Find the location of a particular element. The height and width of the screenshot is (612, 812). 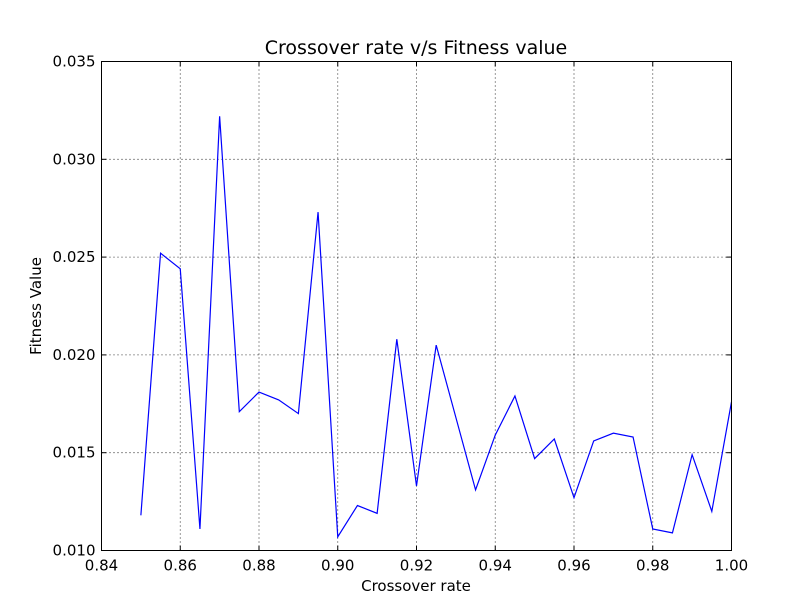

y-tick-label: 0.035 is located at coordinates (74, 62).